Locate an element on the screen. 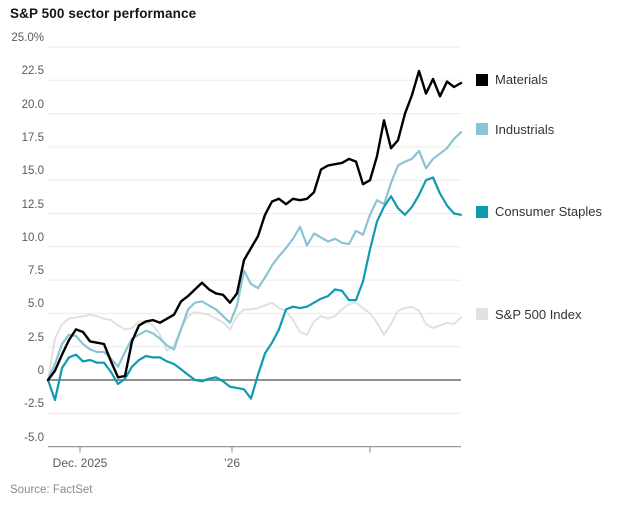 The height and width of the screenshot is (508, 622). legend-label: Industrials is located at coordinates (525, 129).